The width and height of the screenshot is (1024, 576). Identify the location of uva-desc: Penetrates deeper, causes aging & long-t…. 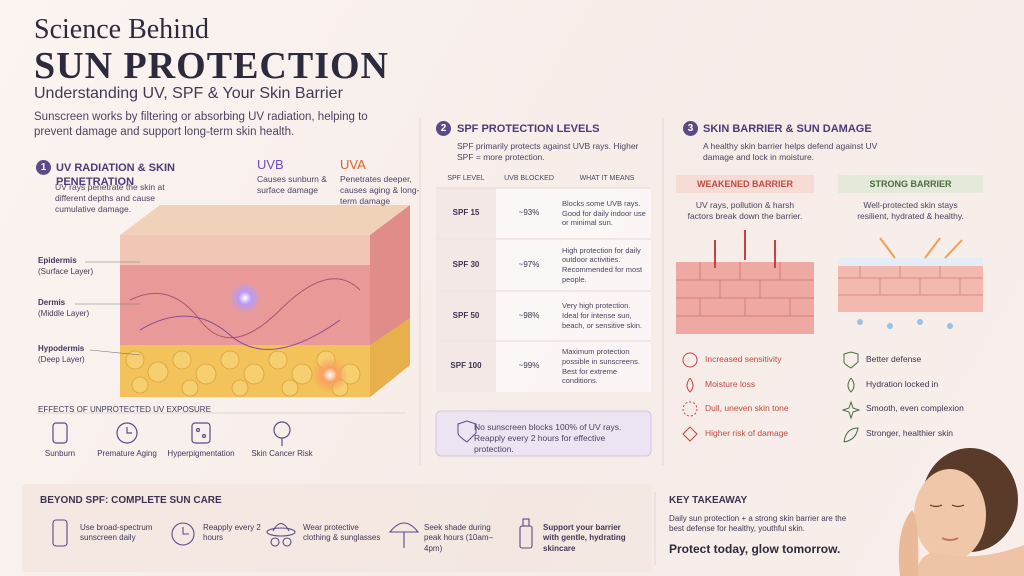
(380, 190).